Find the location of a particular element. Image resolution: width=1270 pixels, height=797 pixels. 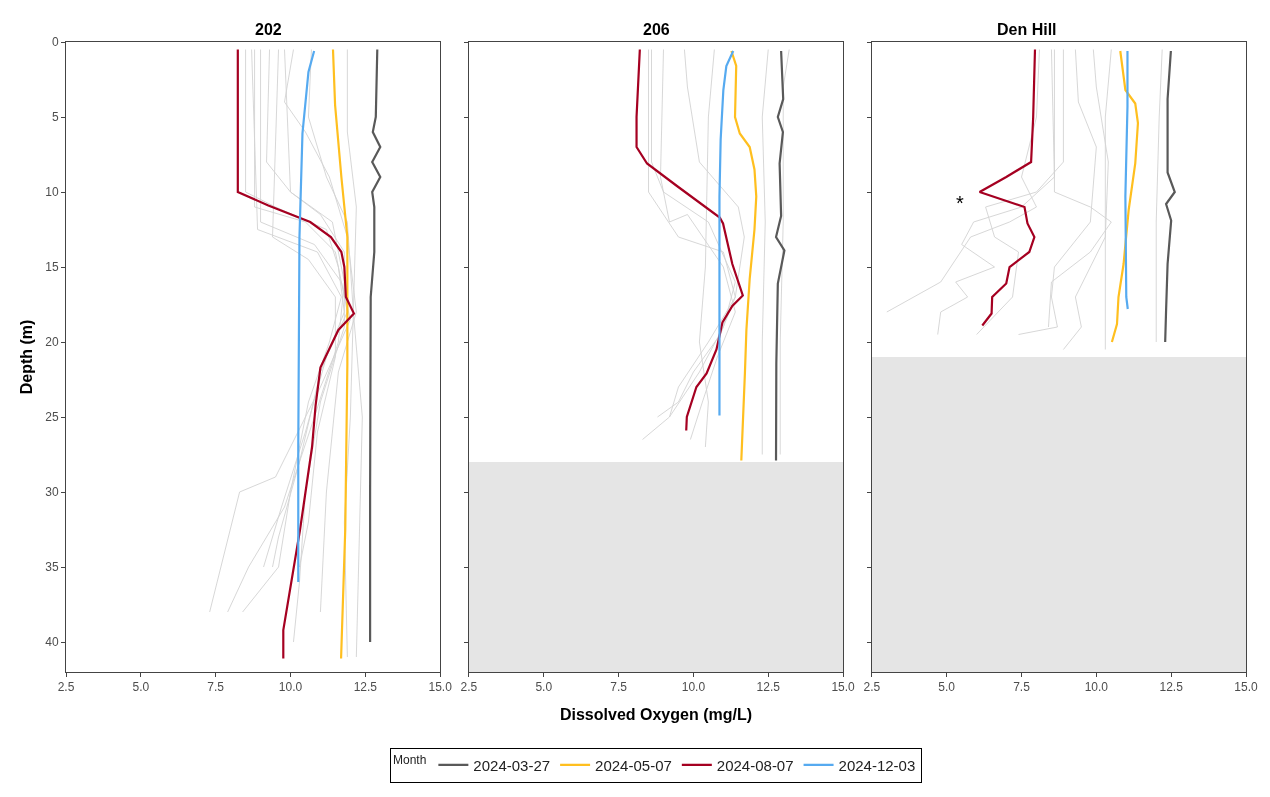

y-axis-title: Depth (m) is located at coordinates (27, 357).